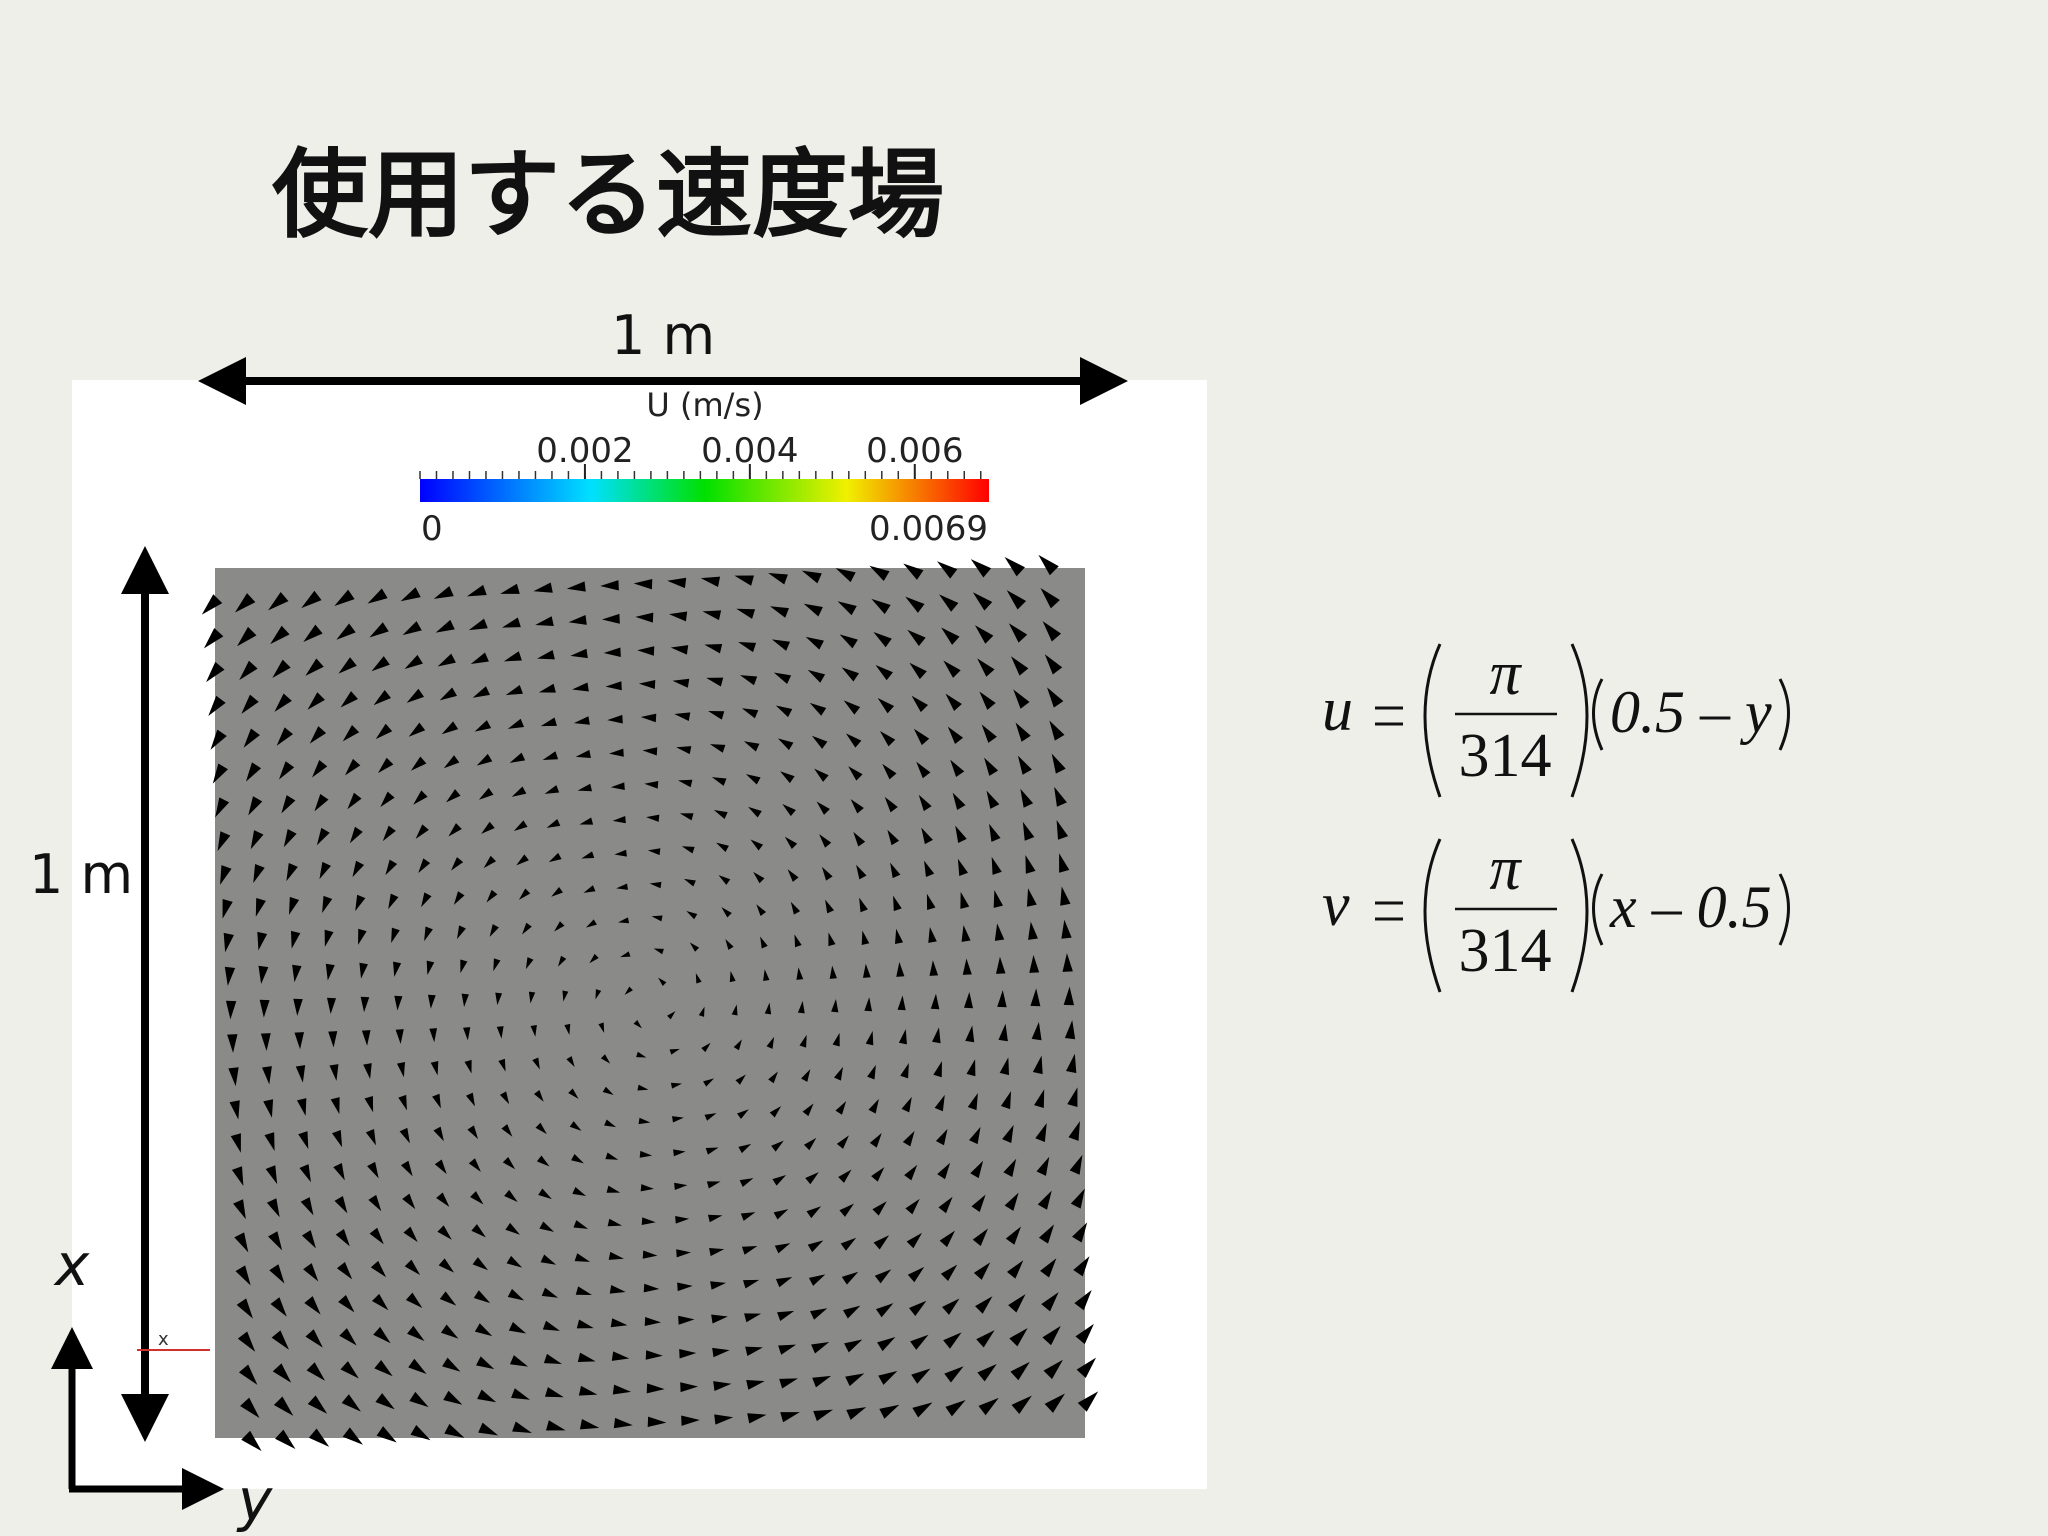  I want to click on denominator: 314, so click(1505, 756).